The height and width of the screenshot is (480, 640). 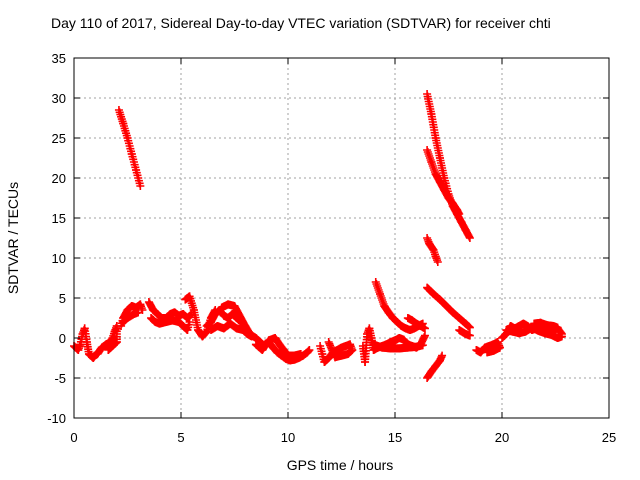 What do you see at coordinates (56, 418) in the screenshot?
I see `y-tick-label: -10` at bounding box center [56, 418].